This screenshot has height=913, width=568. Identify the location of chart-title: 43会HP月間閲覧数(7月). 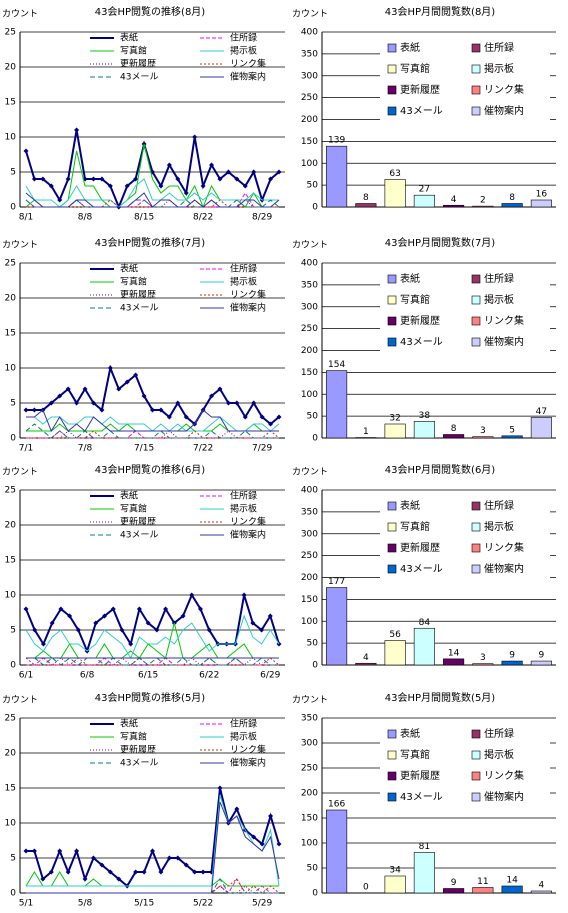
(440, 242).